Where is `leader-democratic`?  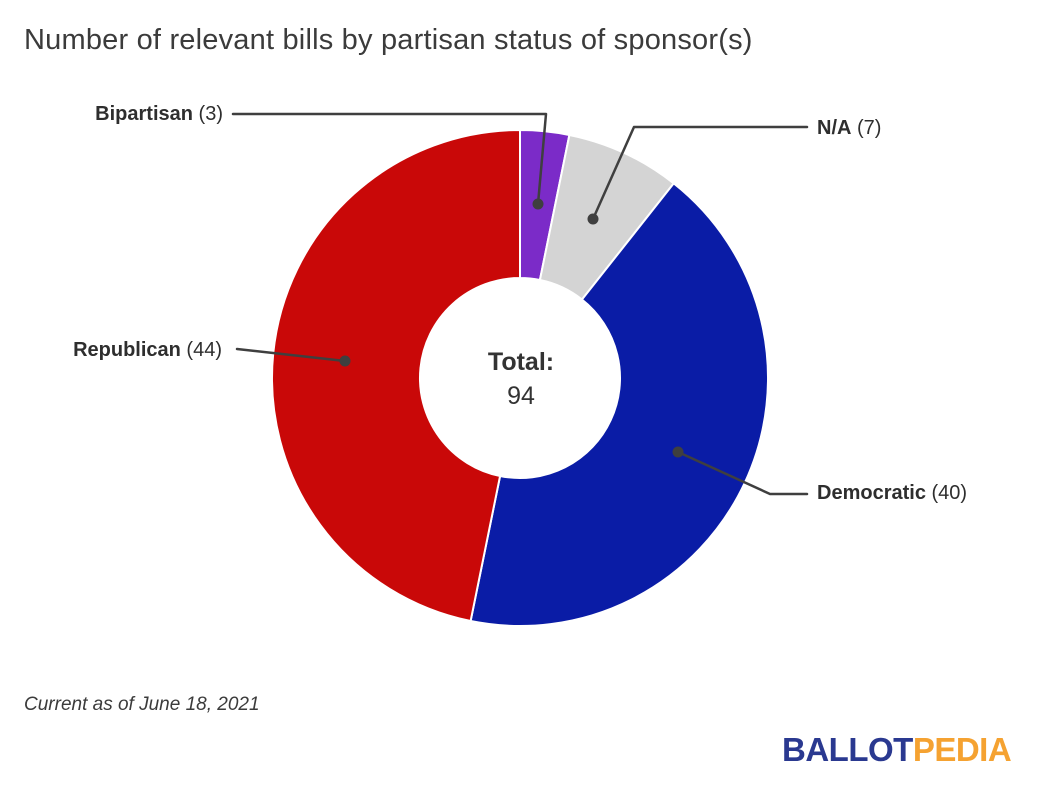
leader-democratic is located at coordinates (742, 473).